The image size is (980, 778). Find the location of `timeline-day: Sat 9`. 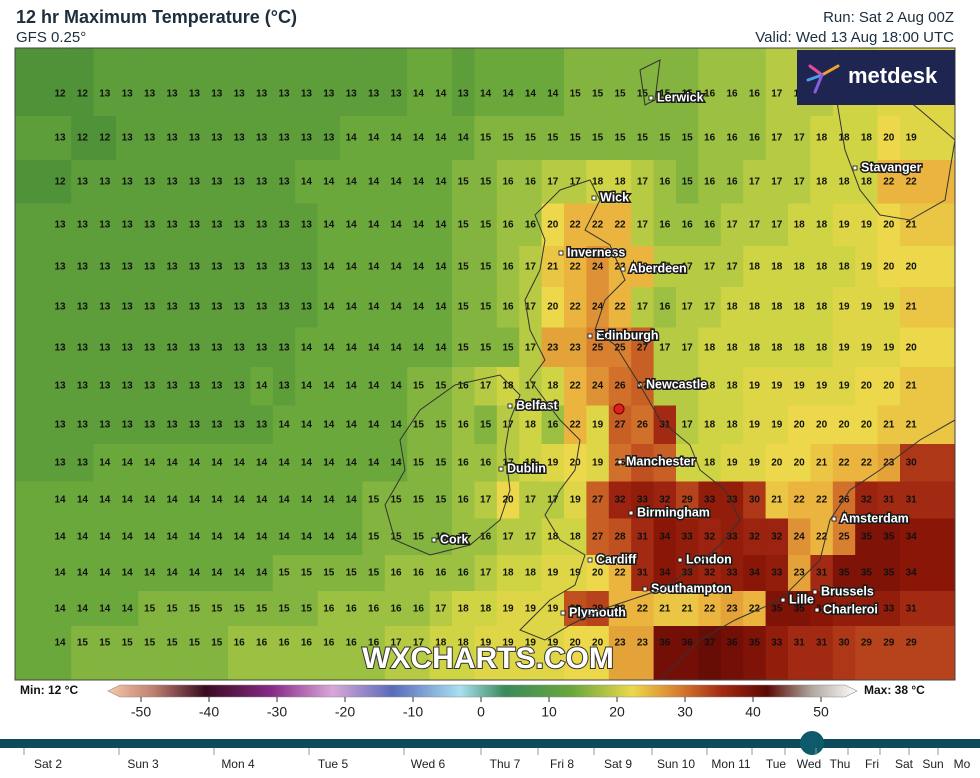

timeline-day: Sat 9 is located at coordinates (618, 764).